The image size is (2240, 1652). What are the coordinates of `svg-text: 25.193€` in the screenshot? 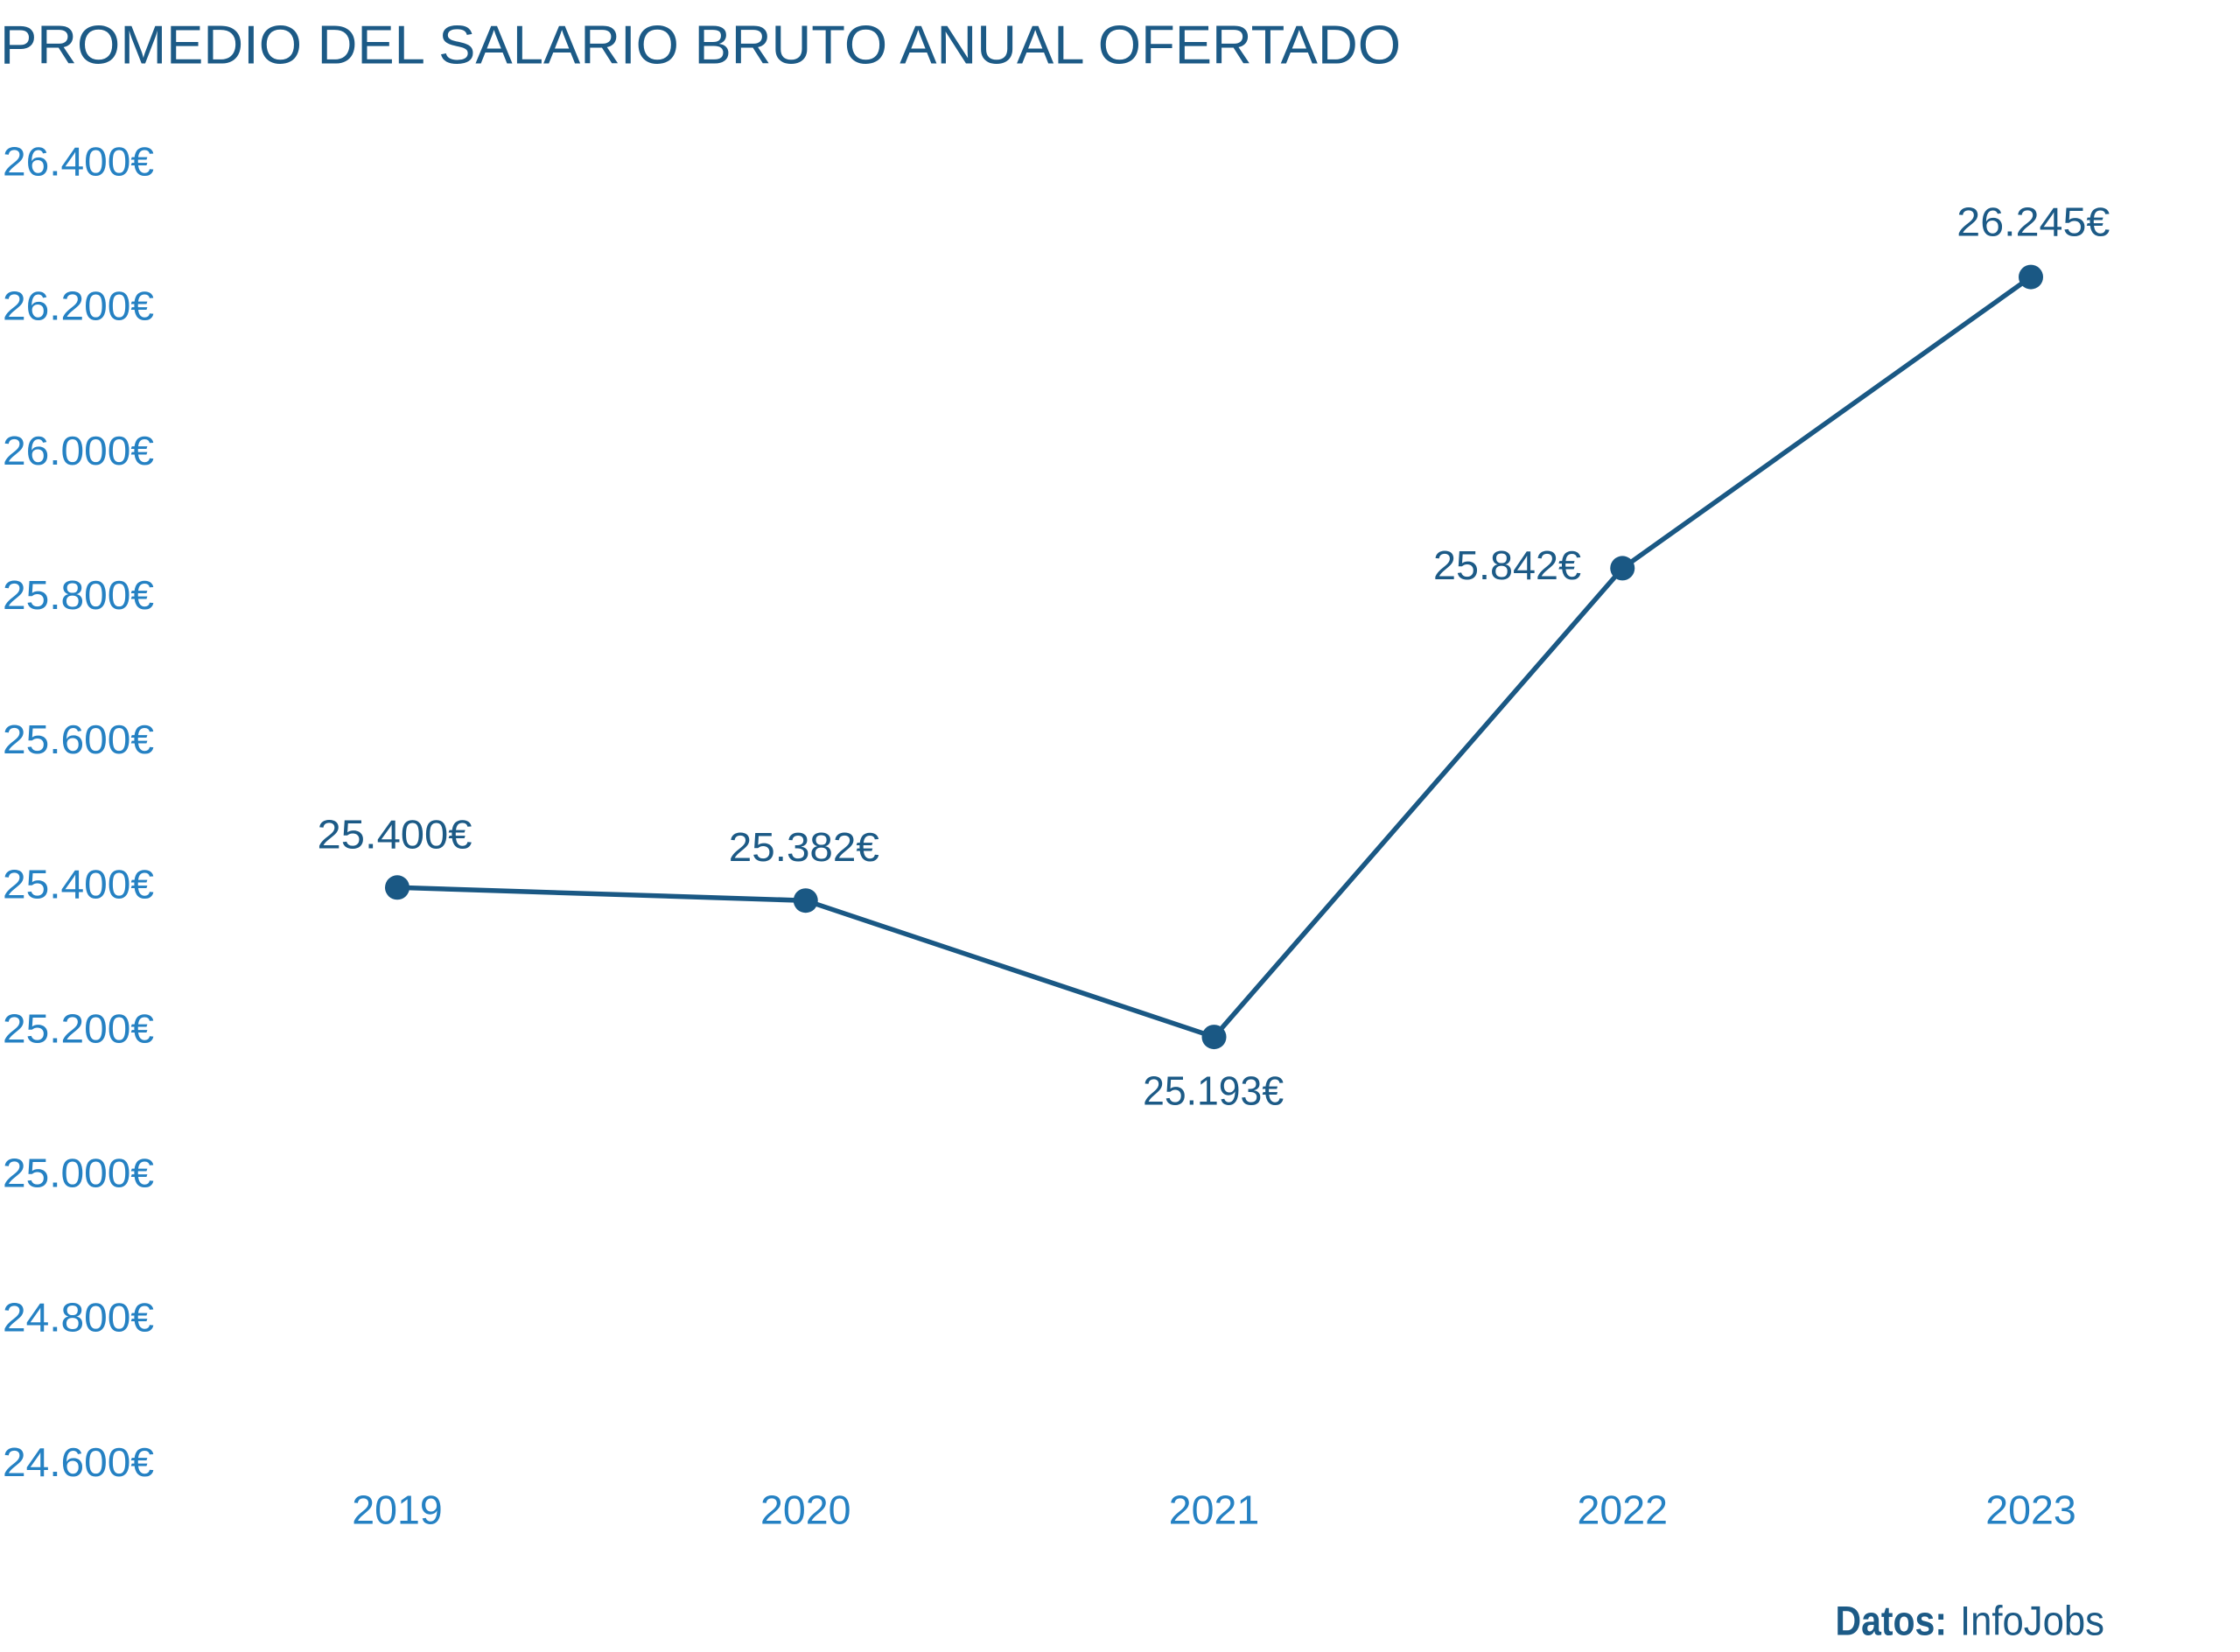 It's located at (1213, 1091).